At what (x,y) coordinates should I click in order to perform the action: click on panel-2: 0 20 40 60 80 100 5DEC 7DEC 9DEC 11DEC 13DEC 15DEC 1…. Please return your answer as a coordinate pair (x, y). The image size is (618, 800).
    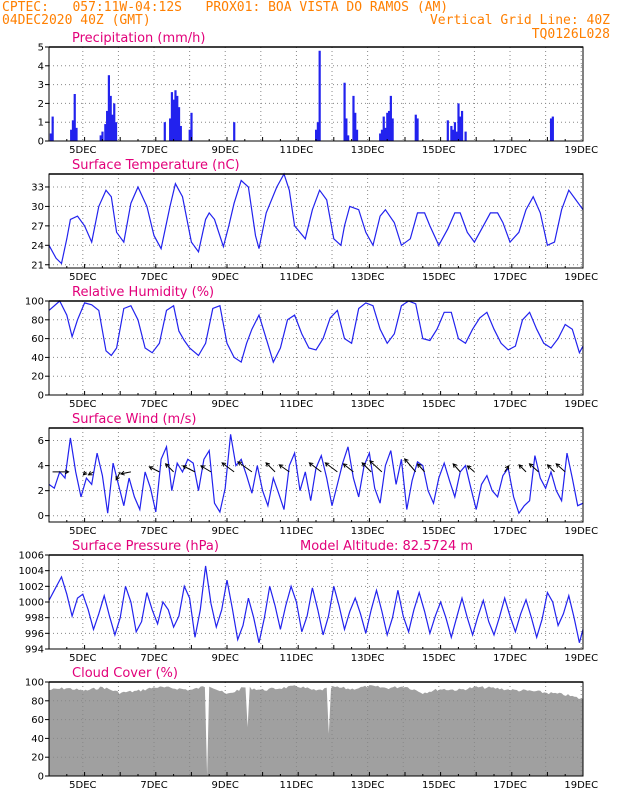
    Looking at the image, I should click on (311, 347).